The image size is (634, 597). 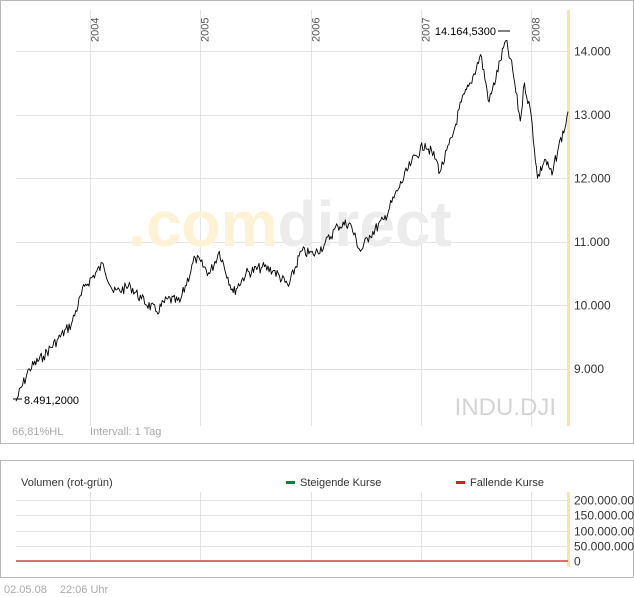 What do you see at coordinates (290, 482) in the screenshot?
I see `legend-rising-swatch` at bounding box center [290, 482].